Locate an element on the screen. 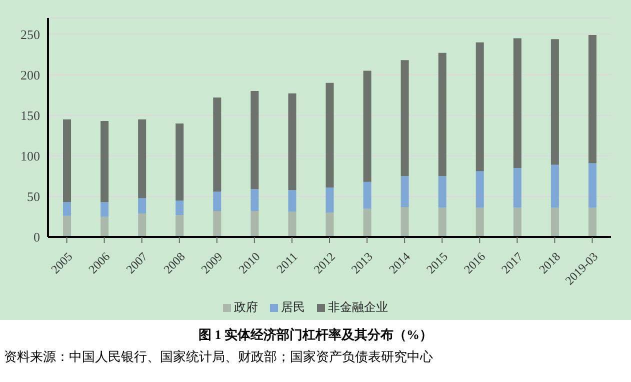 The height and width of the screenshot is (382, 631). y-tick-label: 150 is located at coordinates (30, 115).